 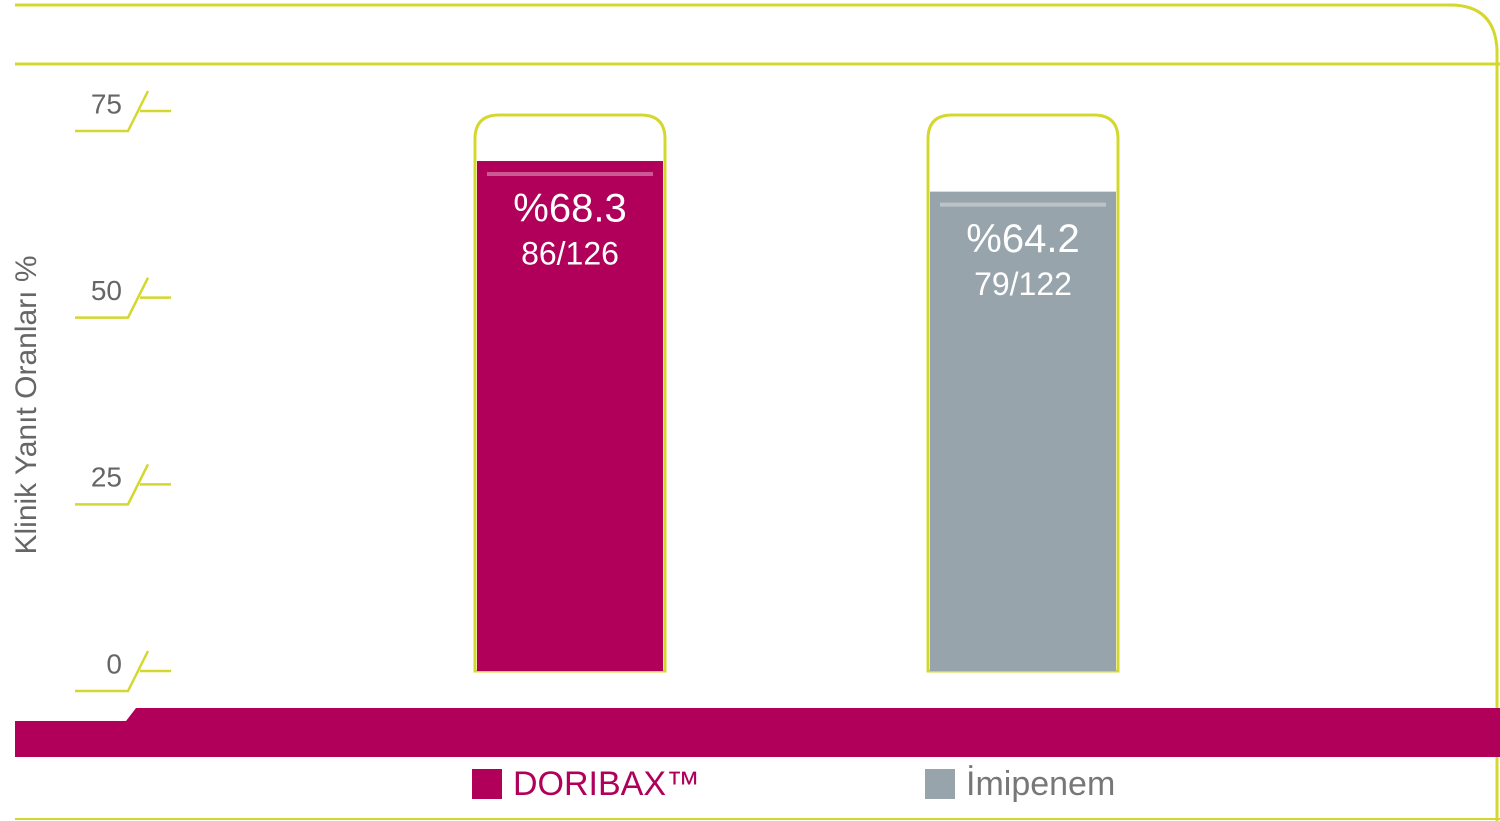 What do you see at coordinates (114, 663) in the screenshot?
I see `y-tick-label: 0` at bounding box center [114, 663].